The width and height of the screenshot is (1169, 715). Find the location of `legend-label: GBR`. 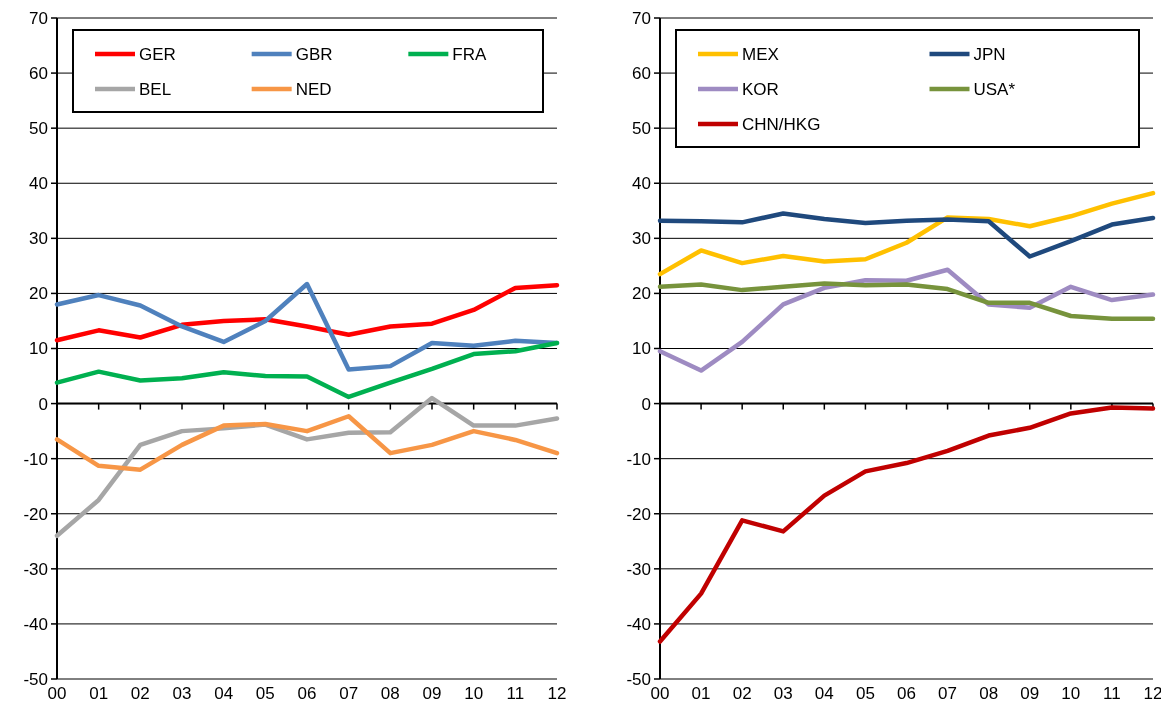

legend-label: GBR is located at coordinates (314, 54).